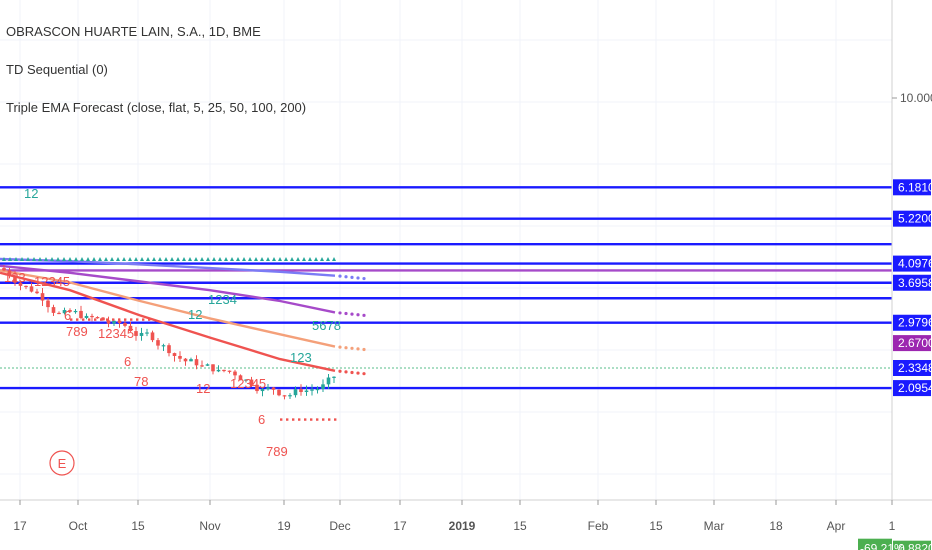 Image resolution: width=932 pixels, height=550 pixels. I want to click on td-count-label: 1234, so click(222, 299).